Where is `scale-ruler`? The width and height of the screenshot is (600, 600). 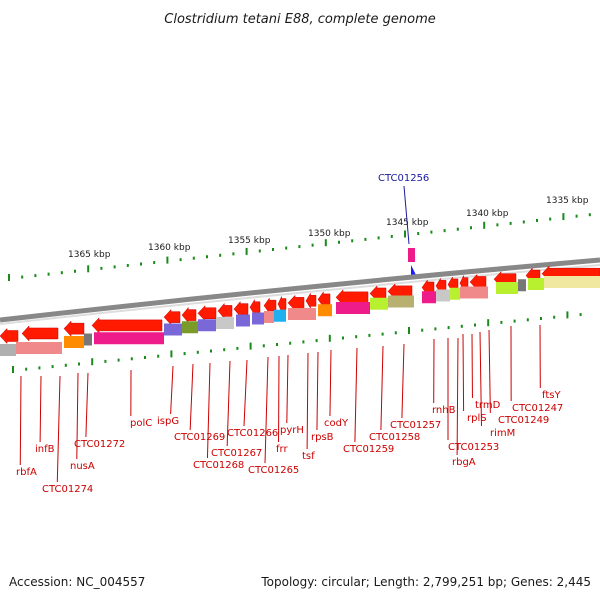
scale-ruler is located at coordinates (299, 247).